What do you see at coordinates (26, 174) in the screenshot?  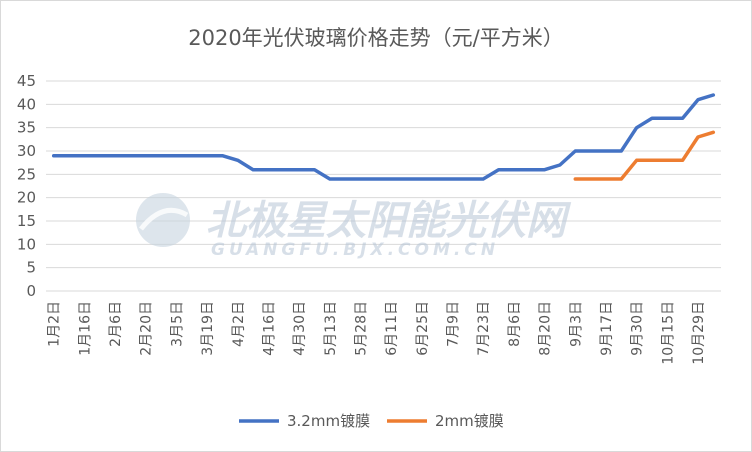 I see `y-tick-label-5: 25` at bounding box center [26, 174].